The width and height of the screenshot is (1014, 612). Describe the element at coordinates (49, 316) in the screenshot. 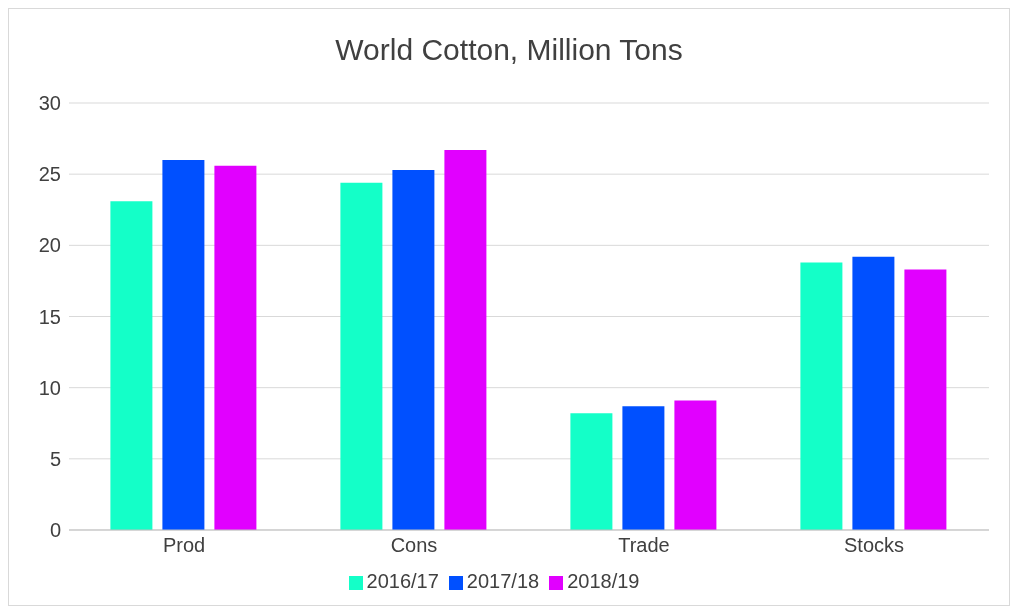

I see `y-tick-label: 15` at that location.